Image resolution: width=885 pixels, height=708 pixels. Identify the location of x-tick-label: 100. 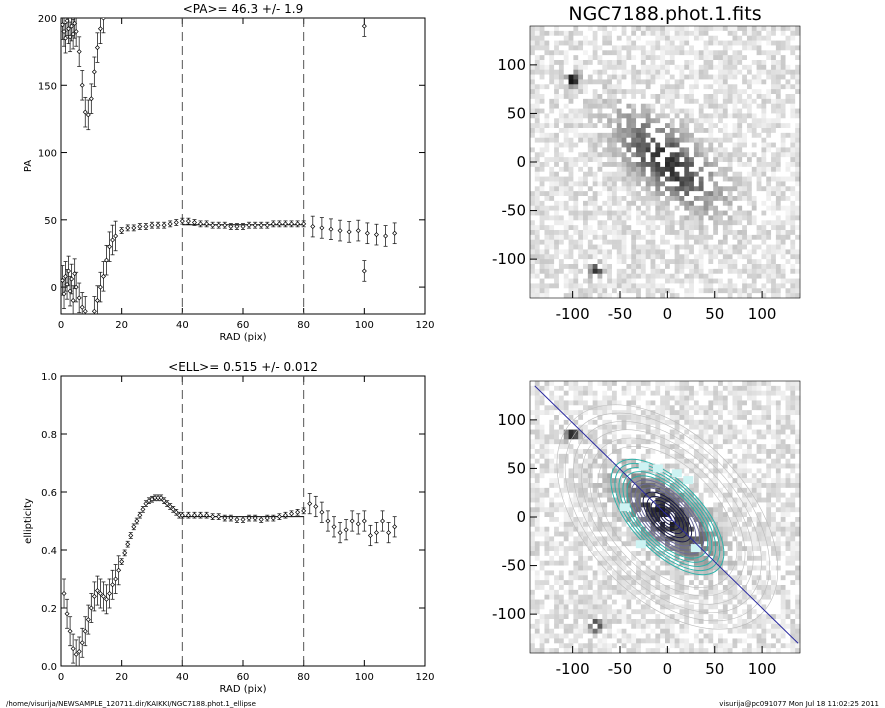
(364, 325).